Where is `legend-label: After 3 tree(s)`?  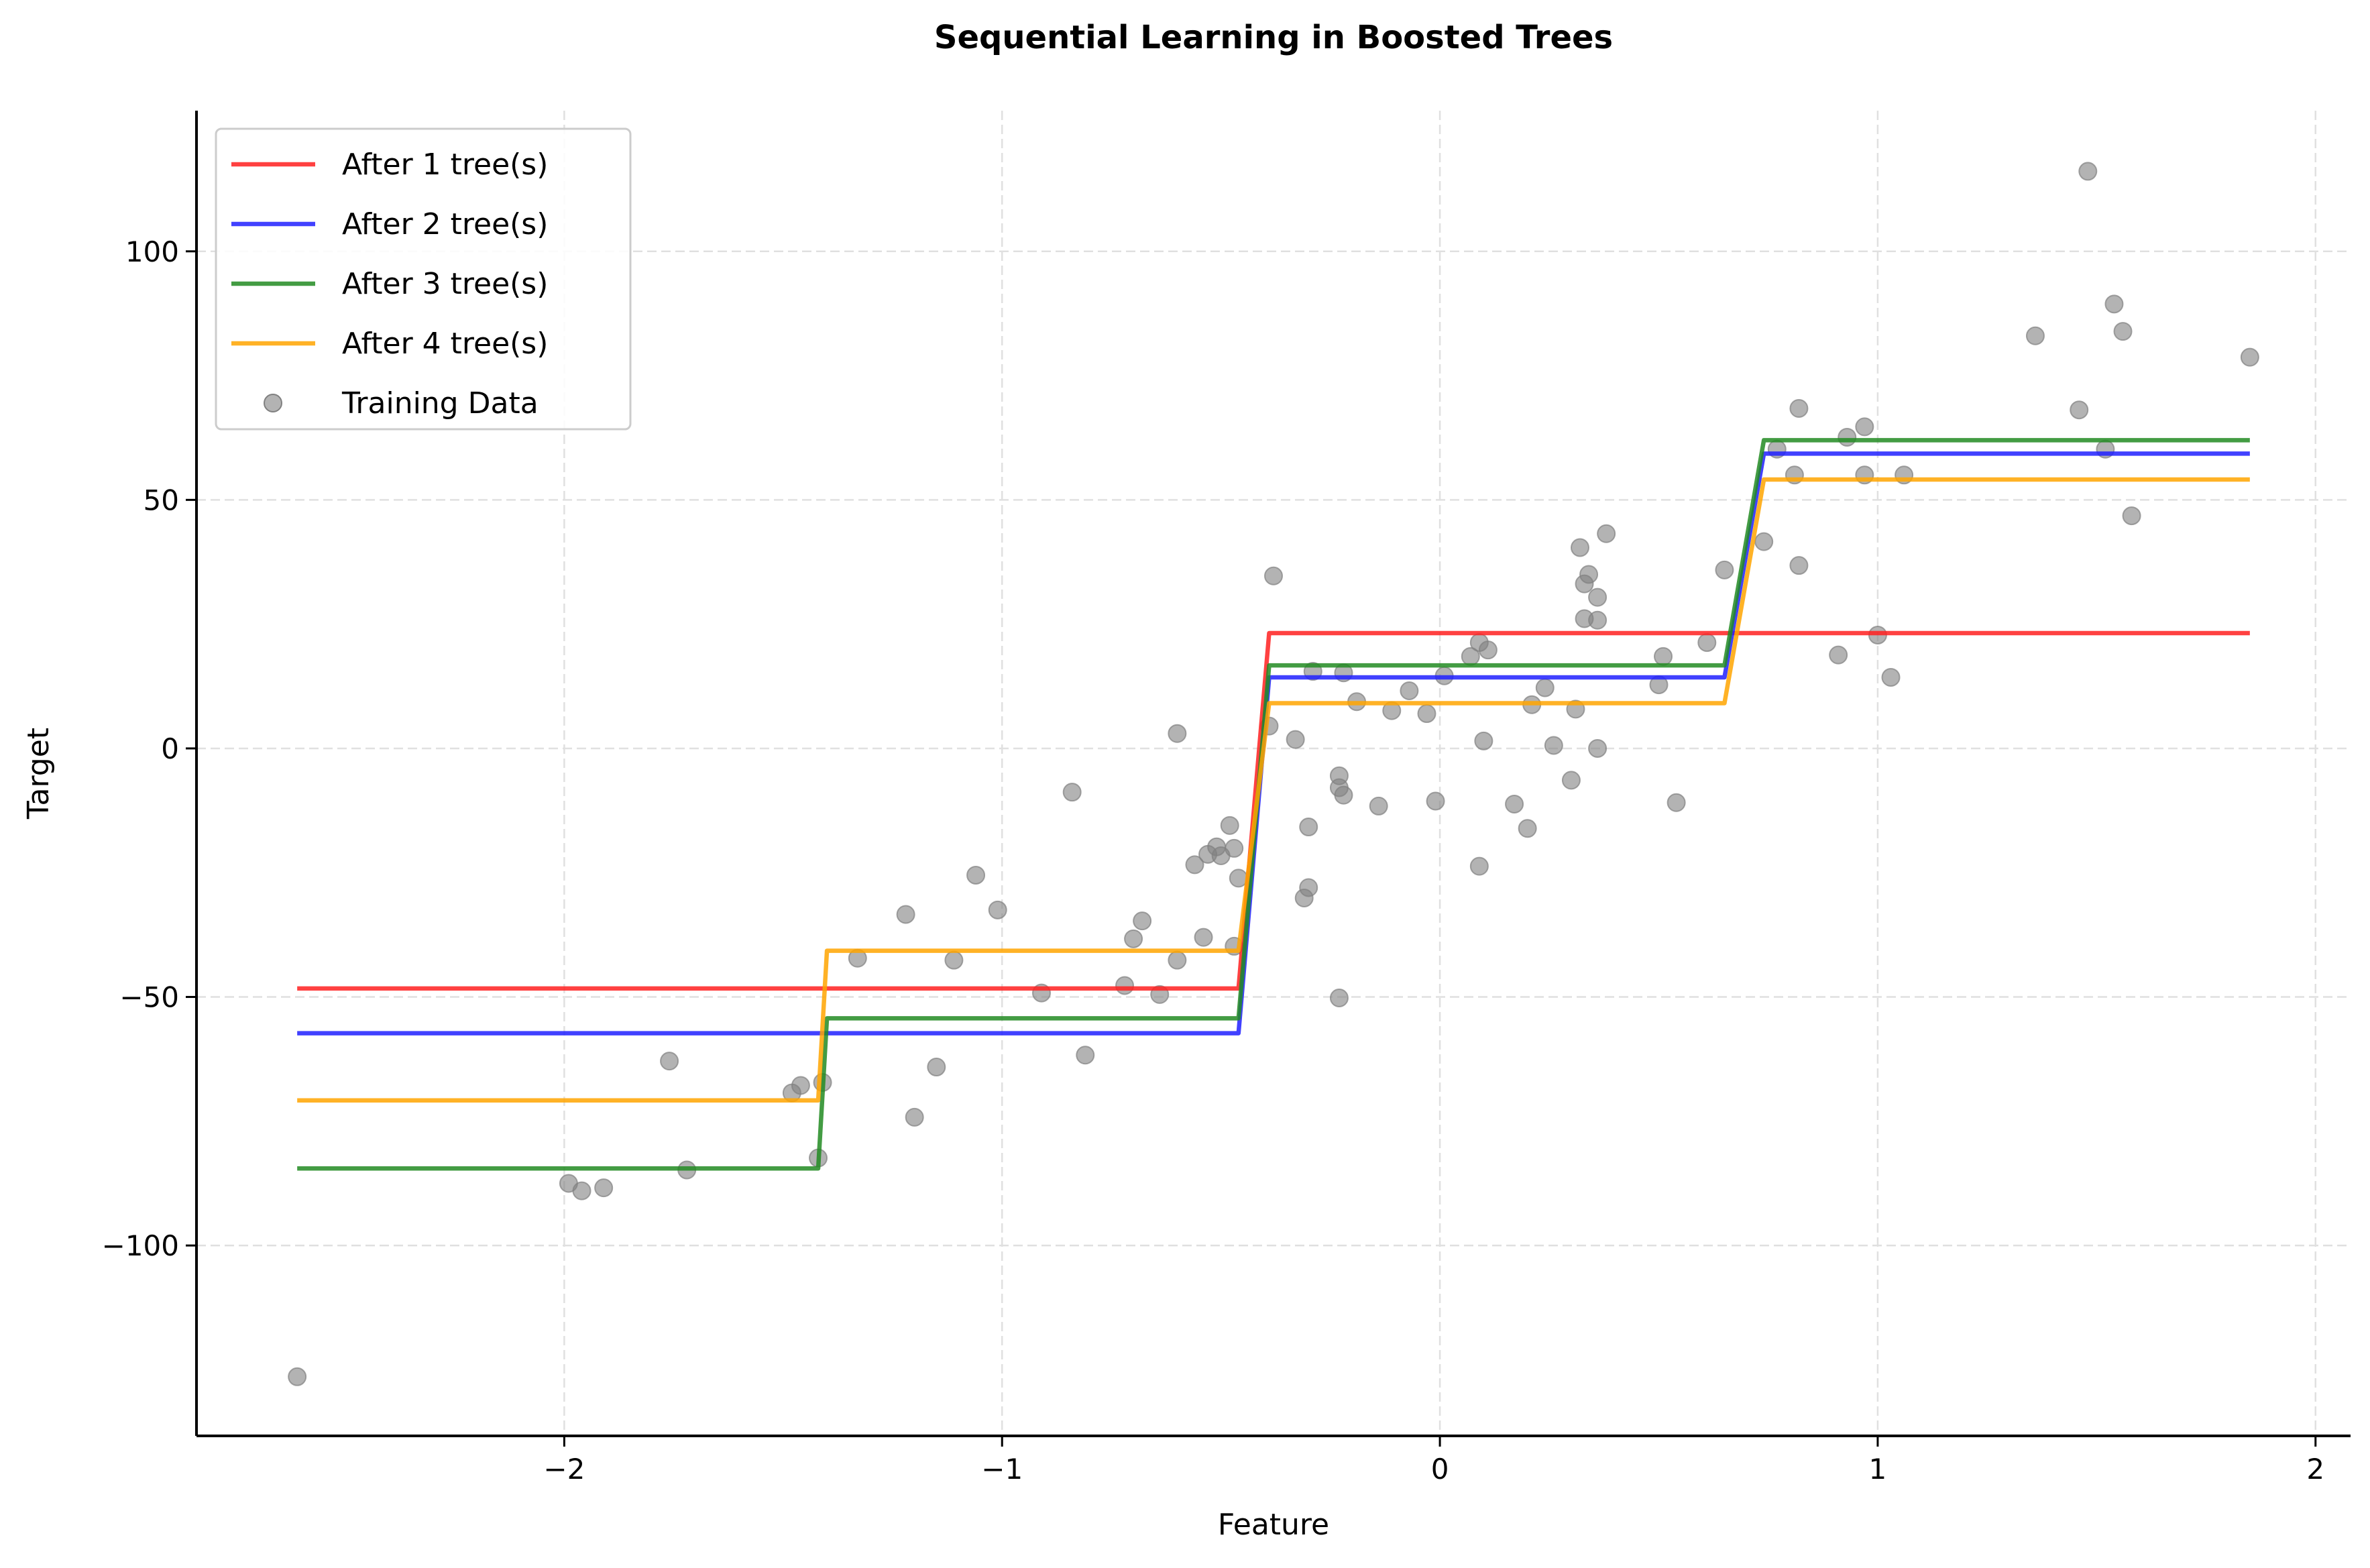
legend-label: After 3 tree(s) is located at coordinates (445, 284).